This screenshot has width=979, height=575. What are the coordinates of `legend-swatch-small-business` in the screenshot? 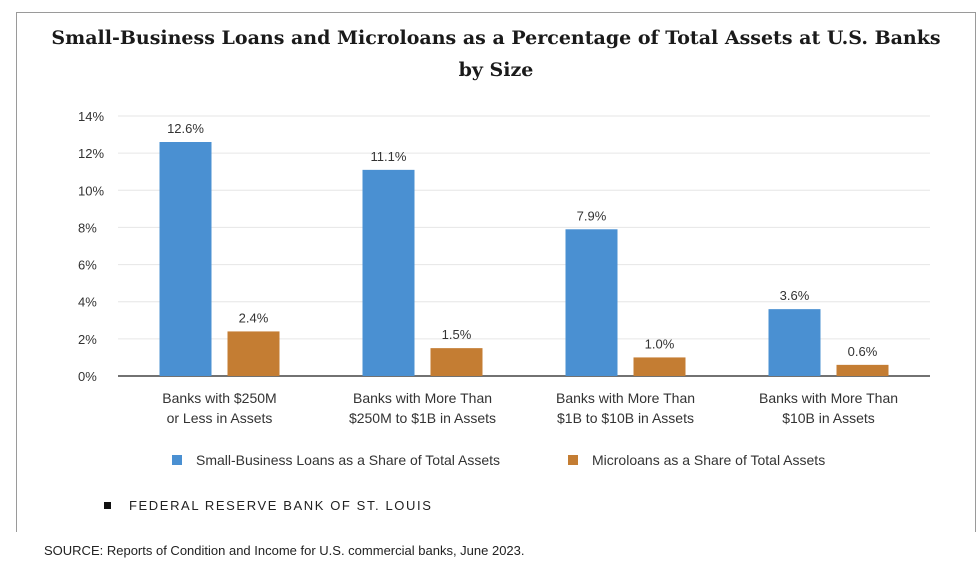 It's located at (177, 460).